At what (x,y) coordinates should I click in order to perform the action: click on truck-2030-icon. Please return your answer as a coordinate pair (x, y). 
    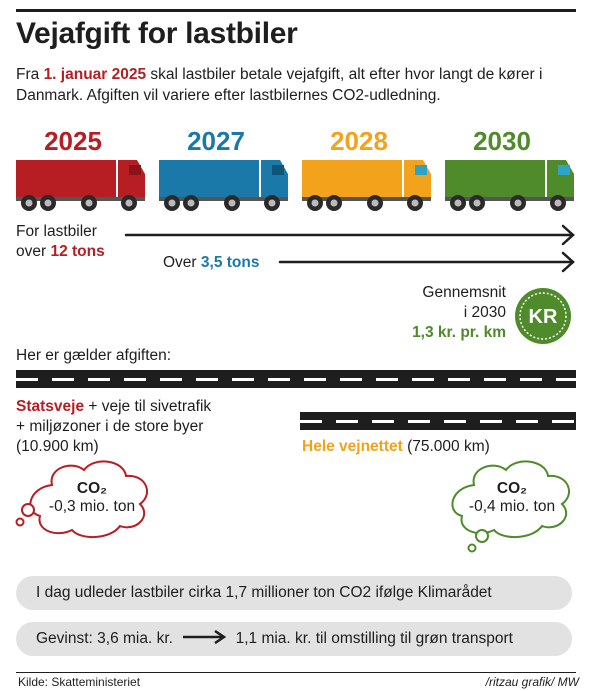
    Looking at the image, I should click on (509, 185).